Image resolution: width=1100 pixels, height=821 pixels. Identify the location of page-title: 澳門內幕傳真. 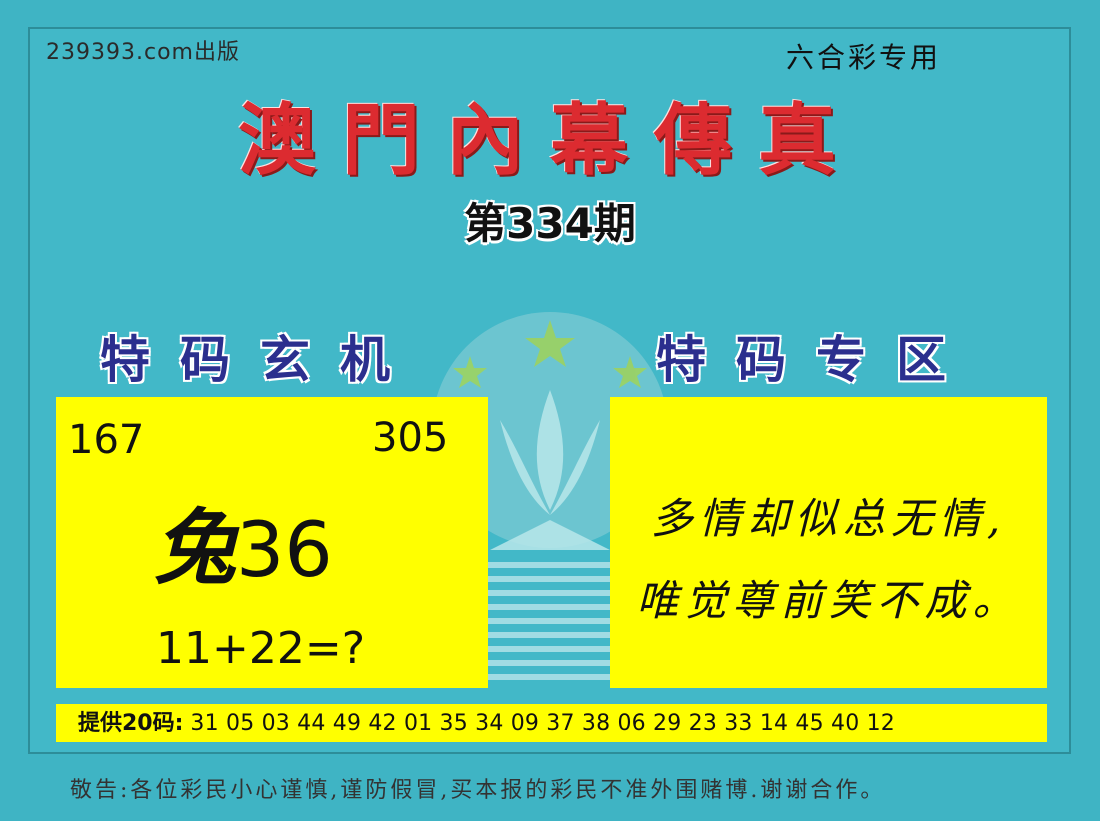
(549, 140).